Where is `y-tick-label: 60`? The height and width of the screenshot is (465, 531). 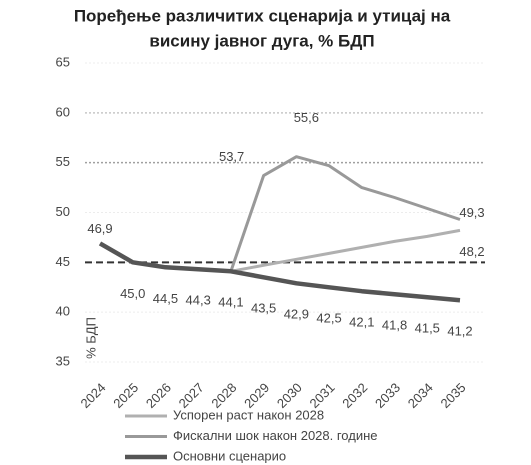
y-tick-label: 60 is located at coordinates (63, 111).